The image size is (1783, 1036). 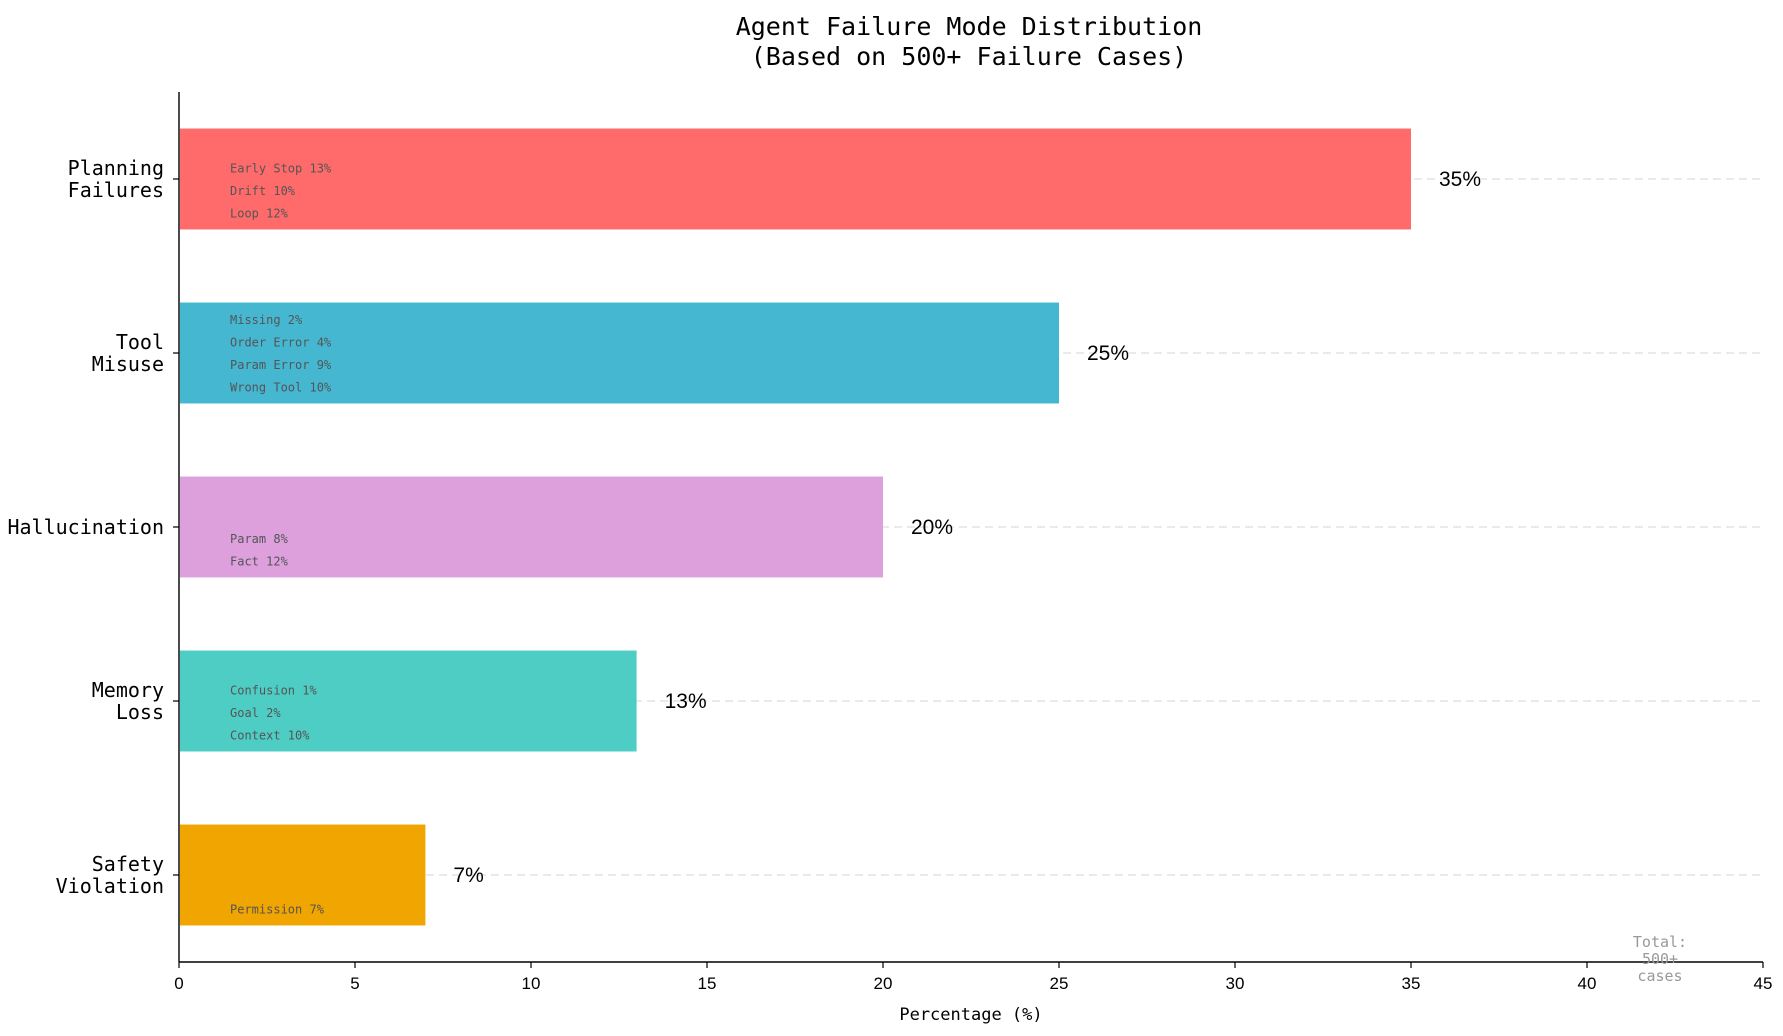 What do you see at coordinates (128, 864) in the screenshot?
I see `category-label: Safety` at bounding box center [128, 864].